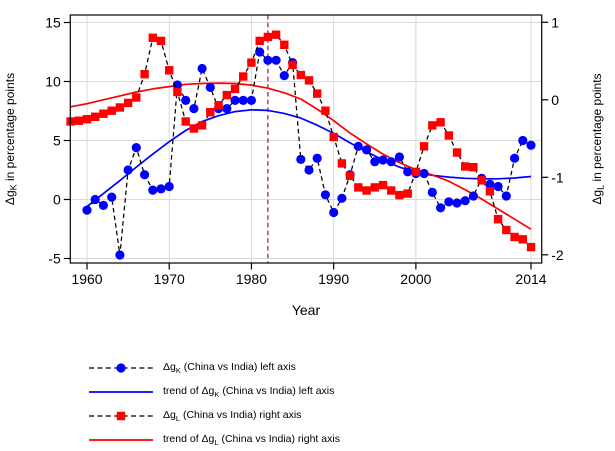 Image resolution: width=615 pixels, height=451 pixels. What do you see at coordinates (229, 368) in the screenshot?
I see `legend-label-gk: ΔgK (China vs India) left axis` at bounding box center [229, 368].